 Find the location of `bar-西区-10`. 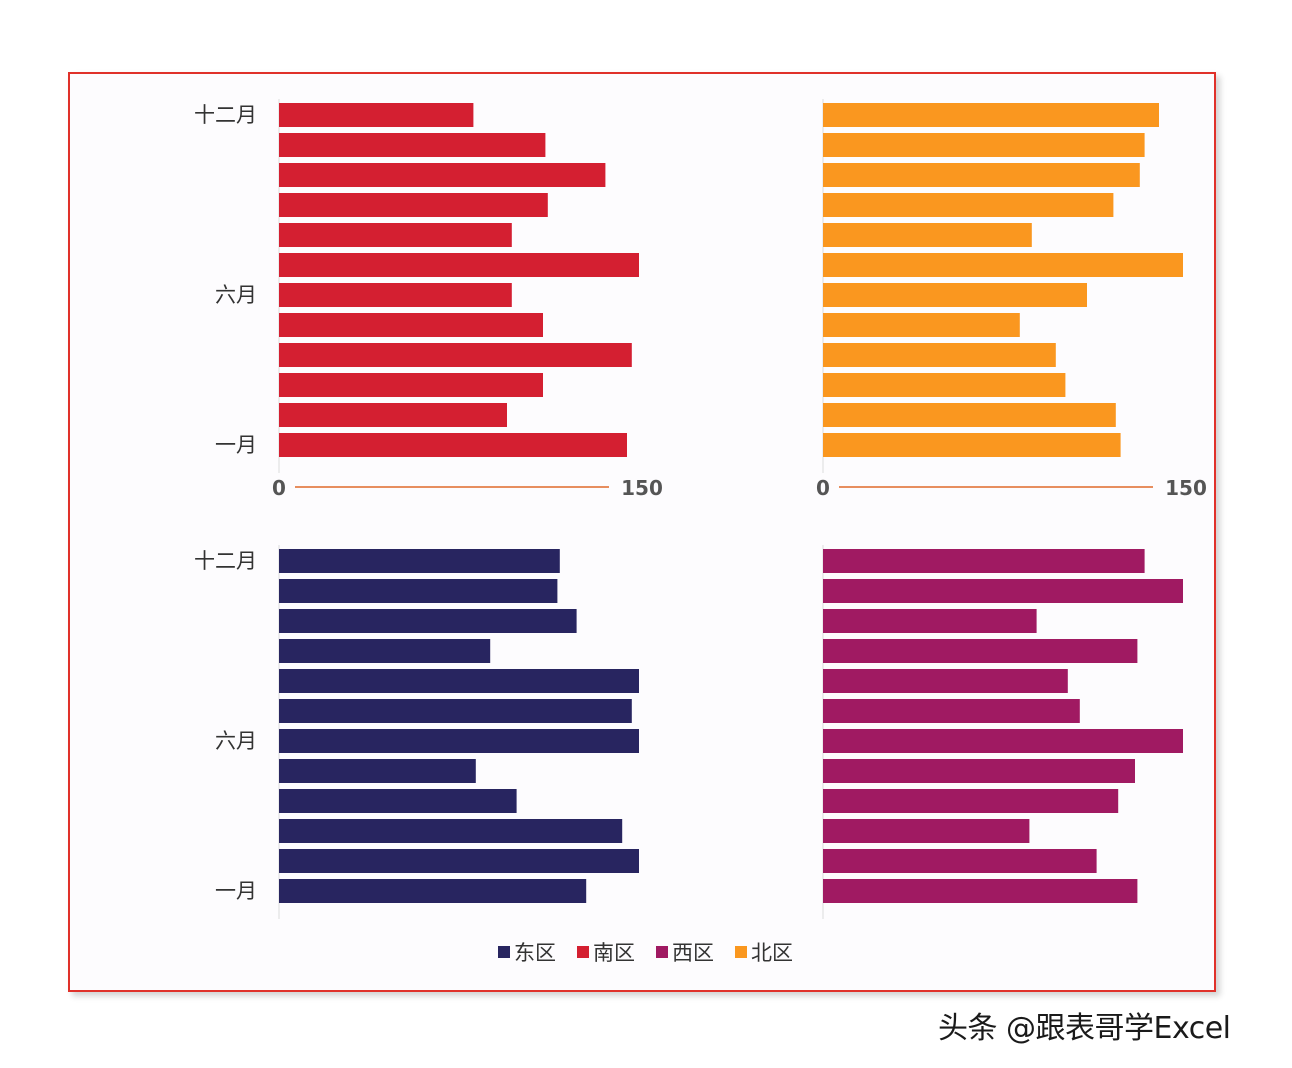

bar-西区-10 is located at coordinates (930, 621).